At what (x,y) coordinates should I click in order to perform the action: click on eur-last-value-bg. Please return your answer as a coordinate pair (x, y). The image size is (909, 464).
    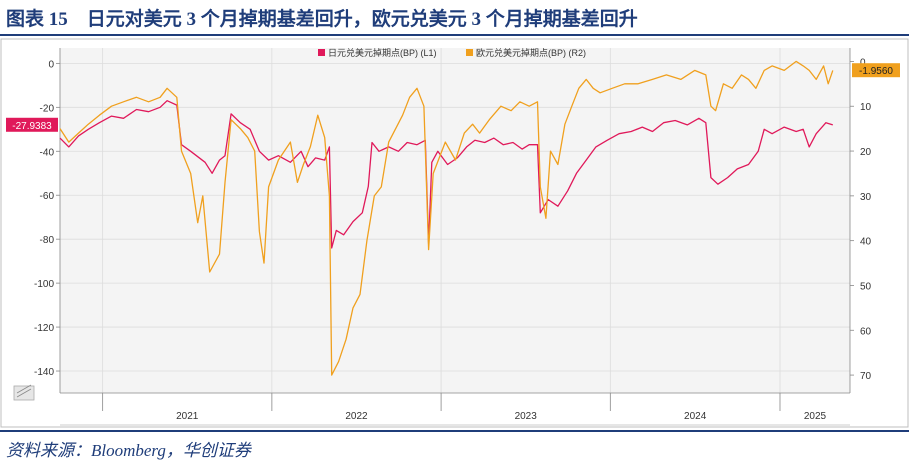
    Looking at the image, I should click on (876, 70).